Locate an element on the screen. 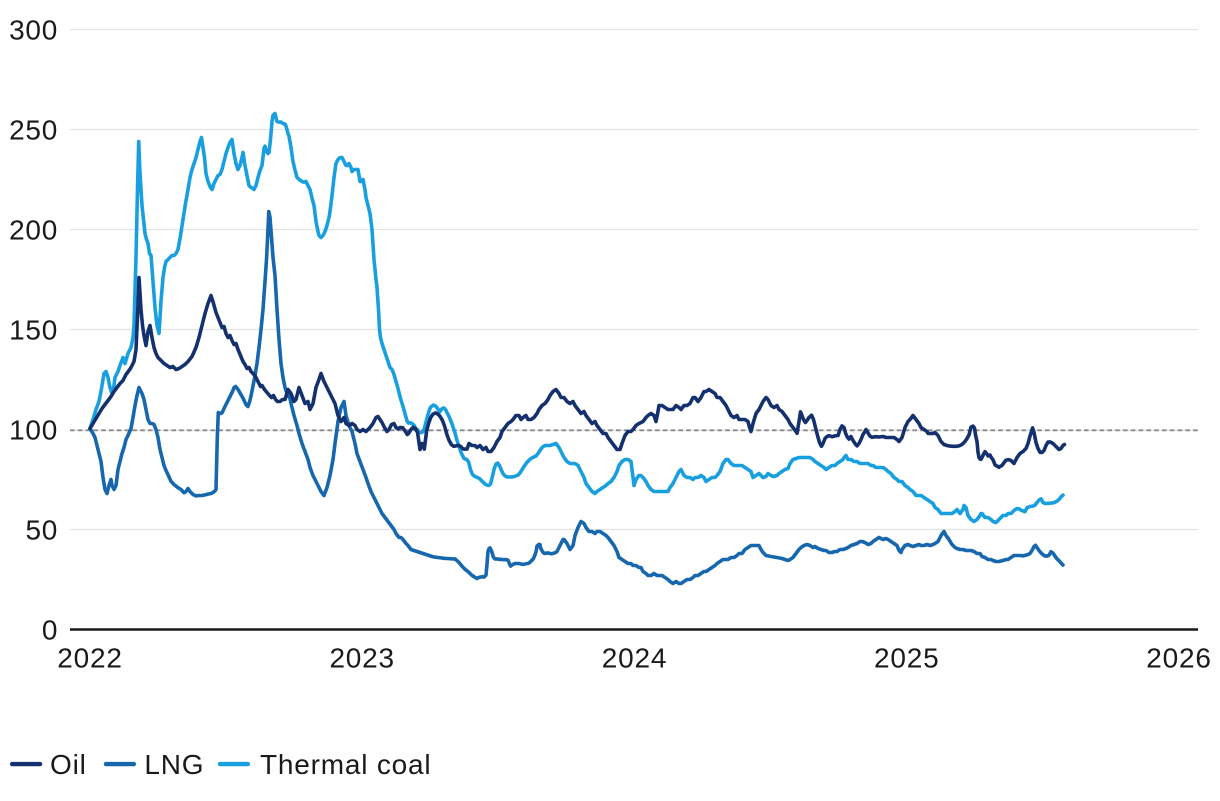 This screenshot has width=1220, height=801. svg-text: Oil is located at coordinates (68, 764).